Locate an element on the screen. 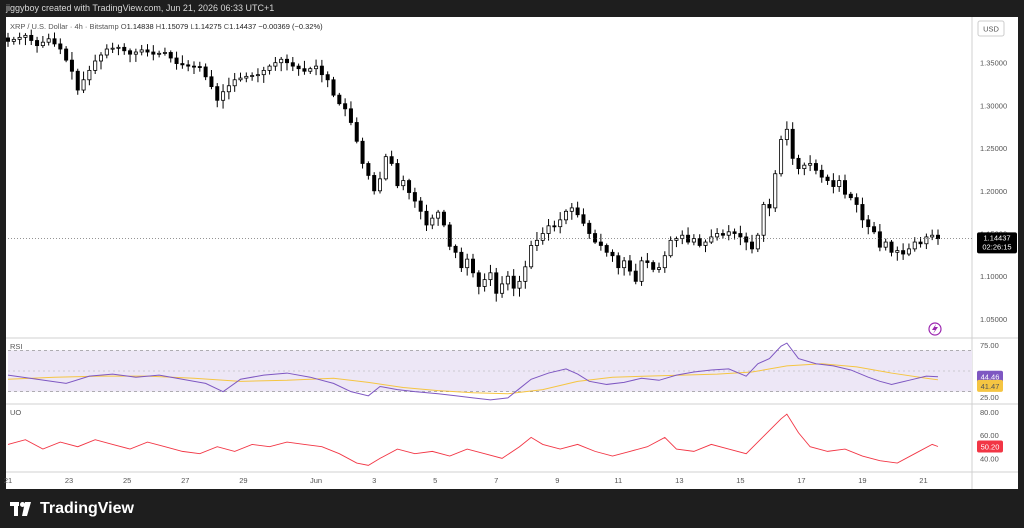 This screenshot has height=528, width=1024. price-tick-label: 1.35000 is located at coordinates (993, 63).